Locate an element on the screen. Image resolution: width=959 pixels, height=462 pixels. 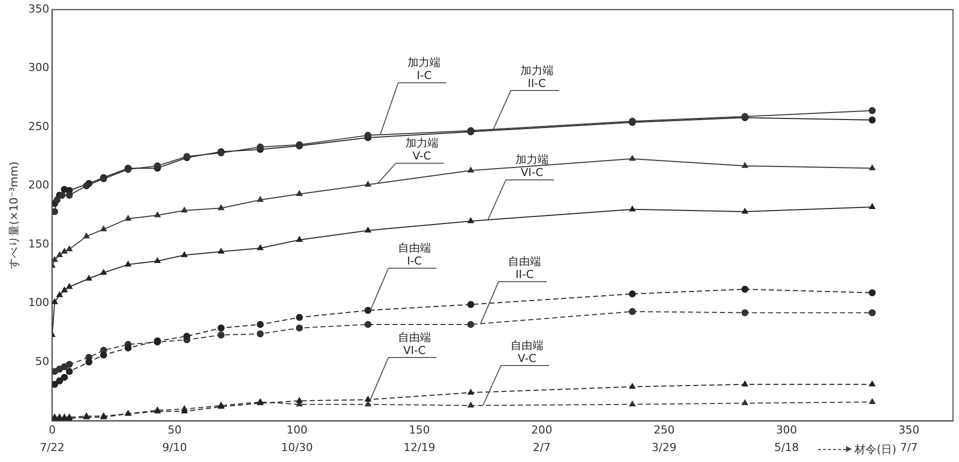
text: 2/7 is located at coordinates (541, 447).